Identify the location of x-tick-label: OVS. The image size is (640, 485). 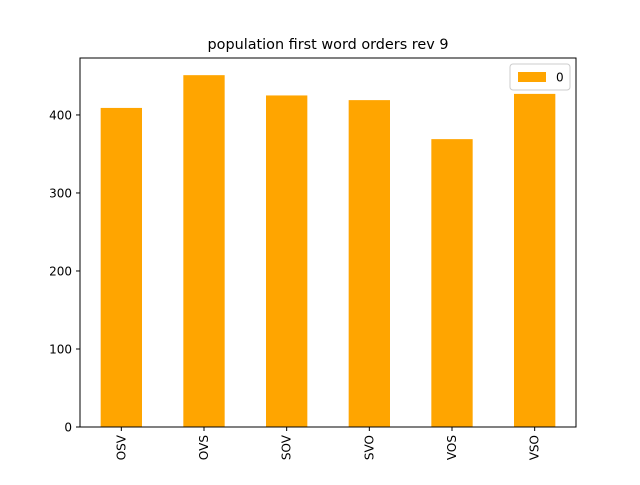
(204, 447).